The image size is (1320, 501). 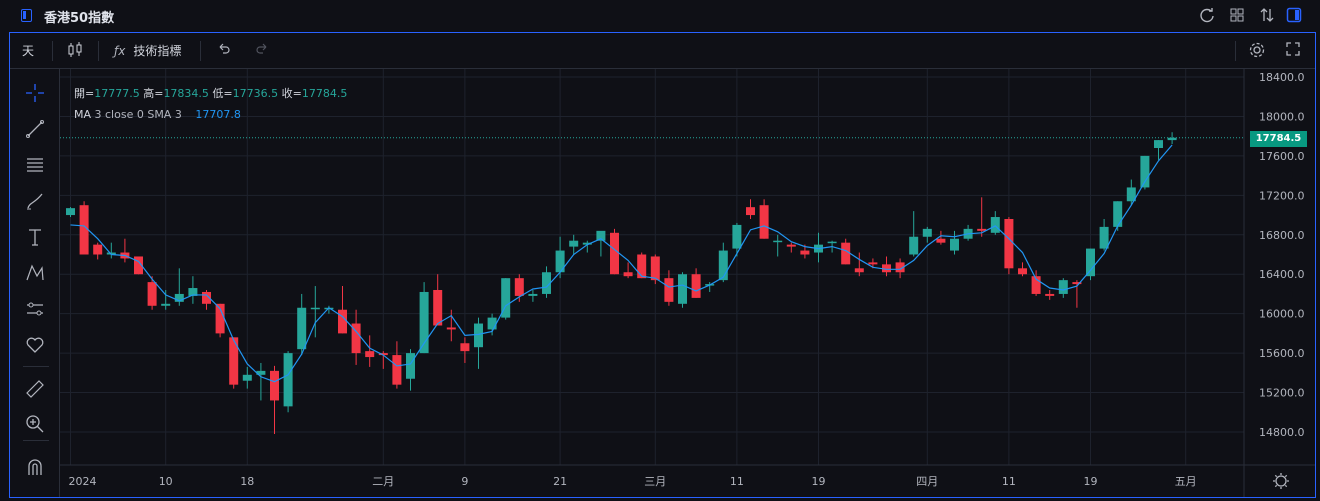 What do you see at coordinates (36, 440) in the screenshot?
I see `sidebar-divider` at bounding box center [36, 440].